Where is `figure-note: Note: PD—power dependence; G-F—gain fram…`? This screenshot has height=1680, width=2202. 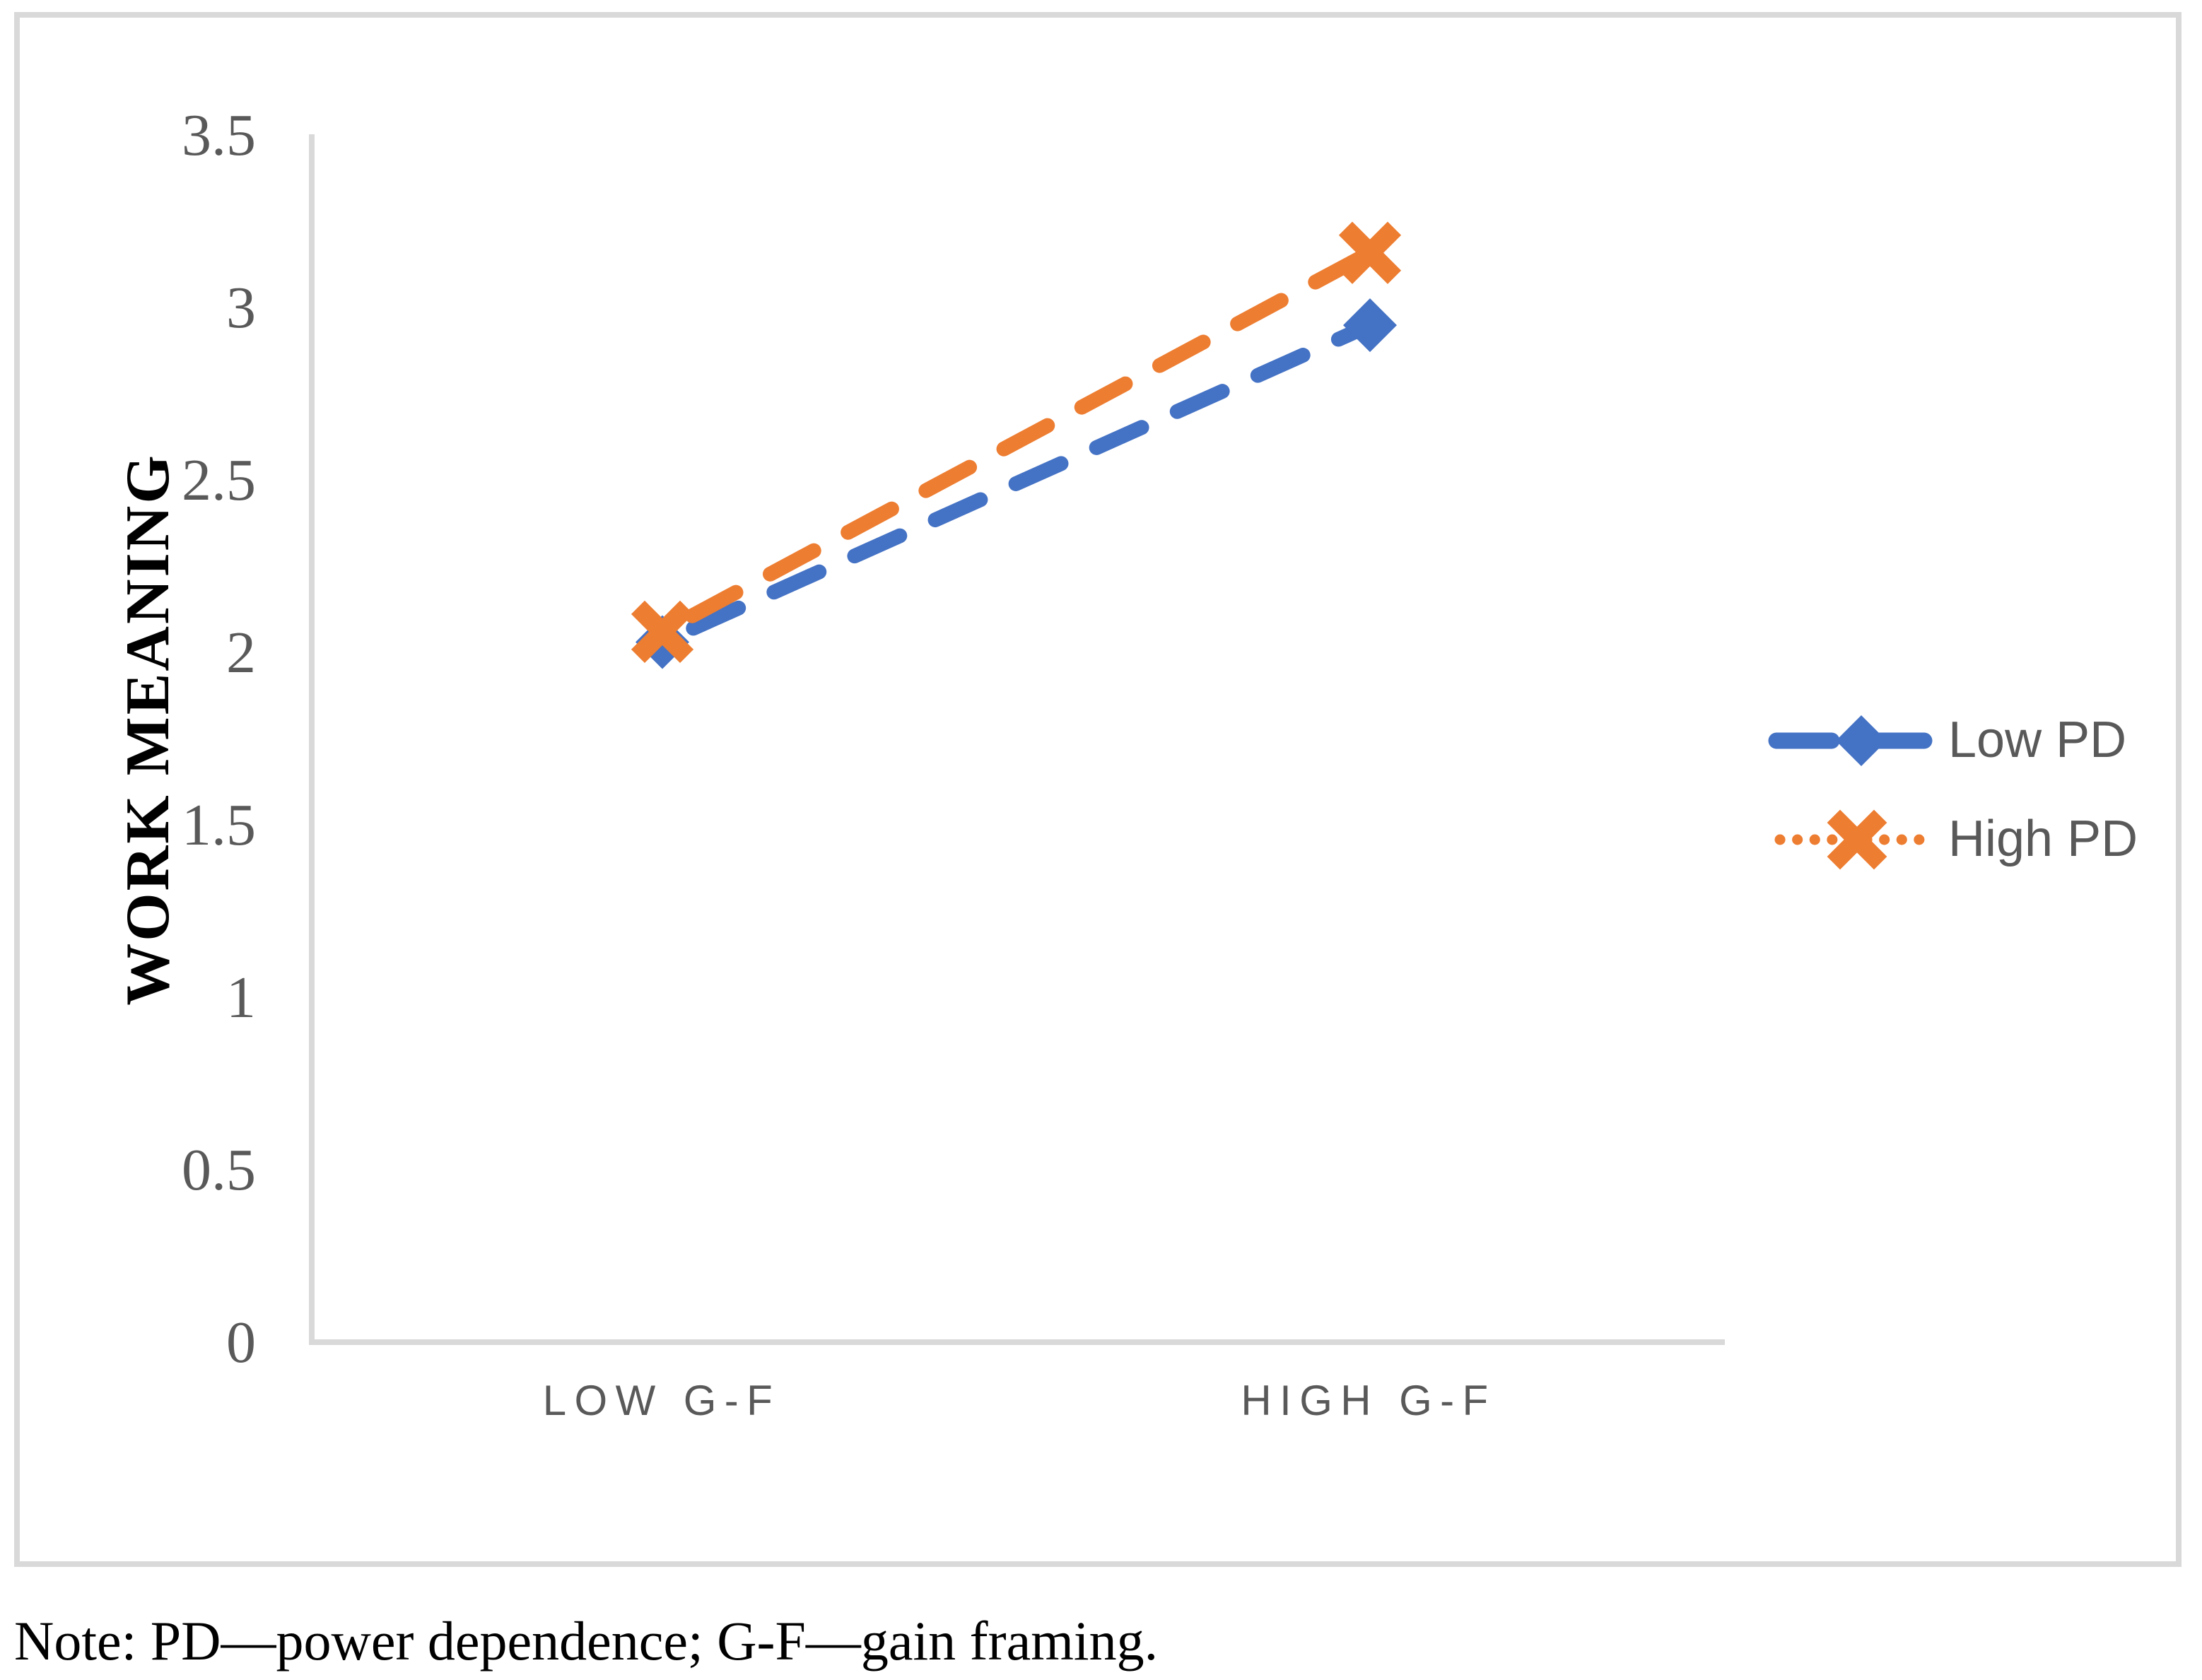
figure-note: Note: PD—power dependence; G-F—gain fram… is located at coordinates (586, 1641).